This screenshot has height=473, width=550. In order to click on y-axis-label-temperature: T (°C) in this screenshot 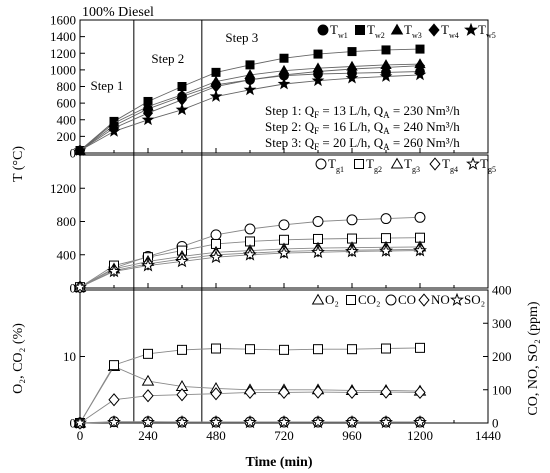, I will do `click(18, 164)`.